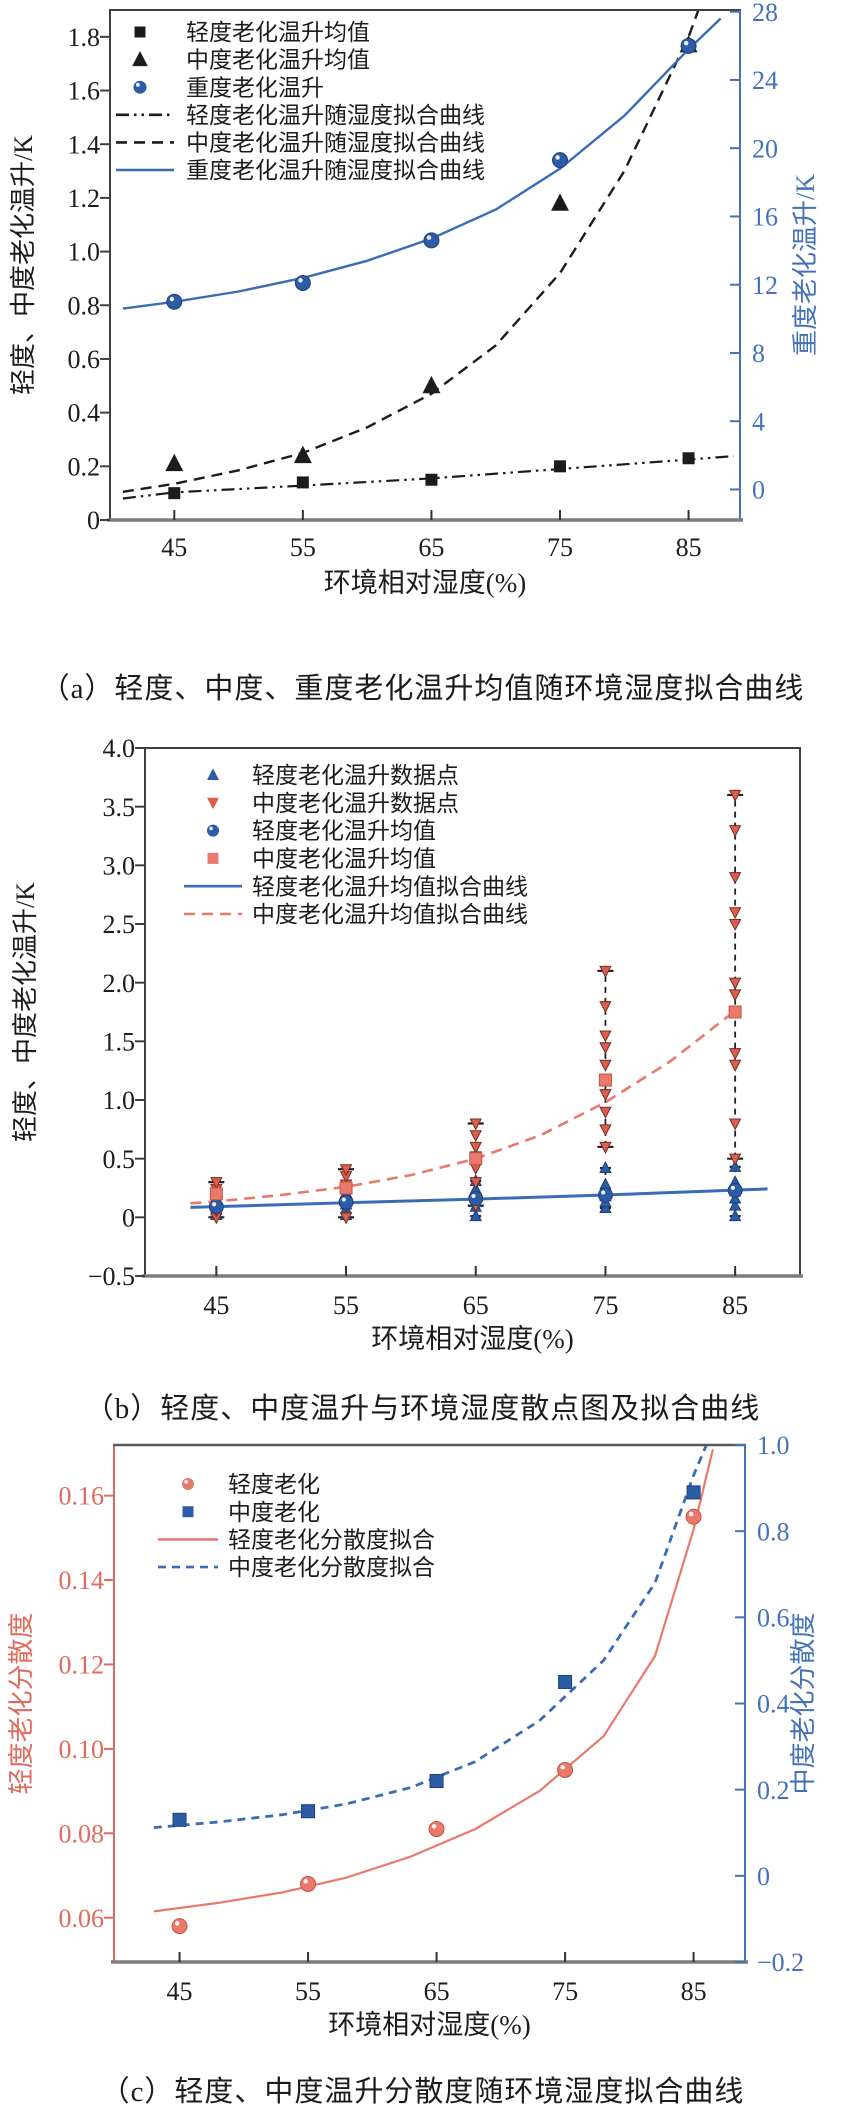 Image resolution: width=845 pixels, height=2107 pixels. Describe the element at coordinates (780, 1962) in the screenshot. I see `y-right-tick-label: −0.2` at that location.